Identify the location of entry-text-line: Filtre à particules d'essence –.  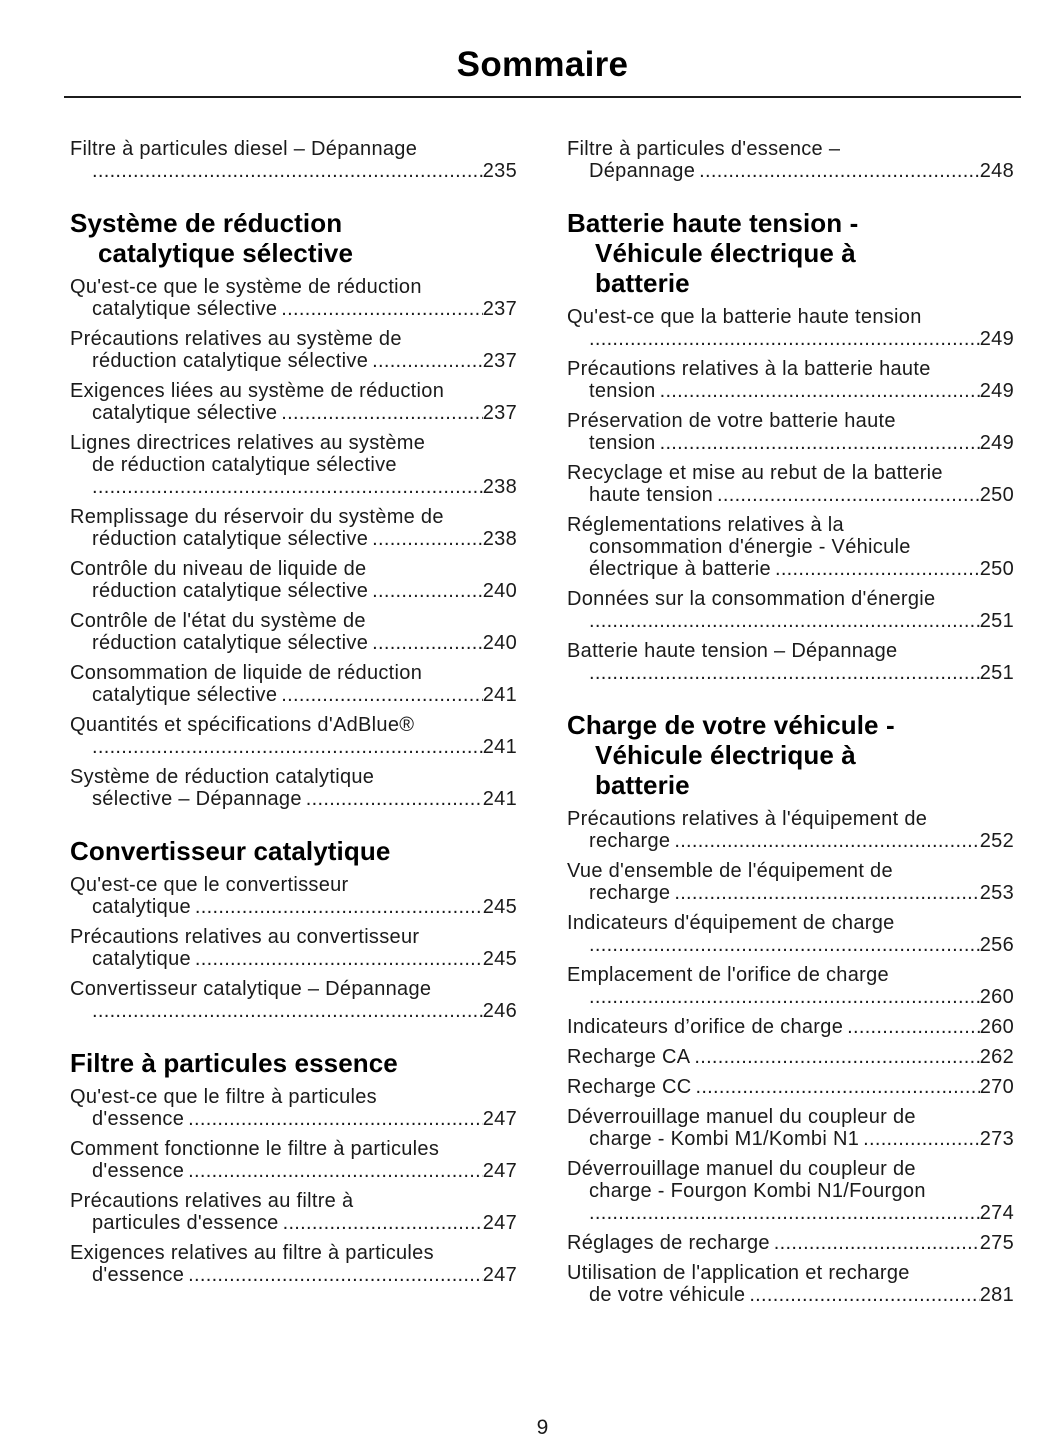
(704, 149).